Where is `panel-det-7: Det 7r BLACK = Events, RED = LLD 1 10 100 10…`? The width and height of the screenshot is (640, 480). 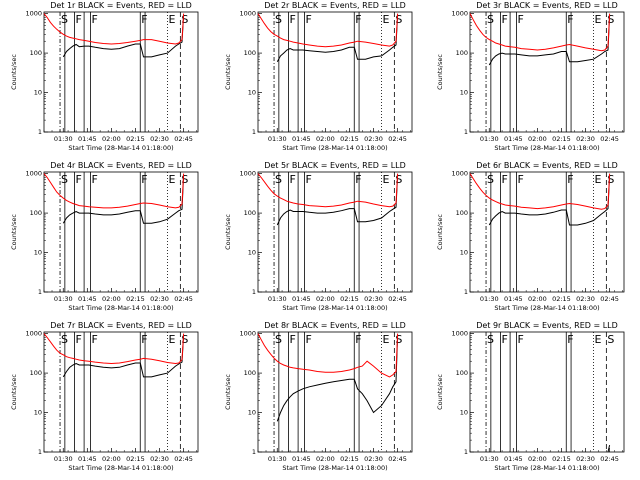
panel-det-7: Det 7r BLACK = Events, RED = LLD 1 10 100 10… is located at coordinates (104, 396).